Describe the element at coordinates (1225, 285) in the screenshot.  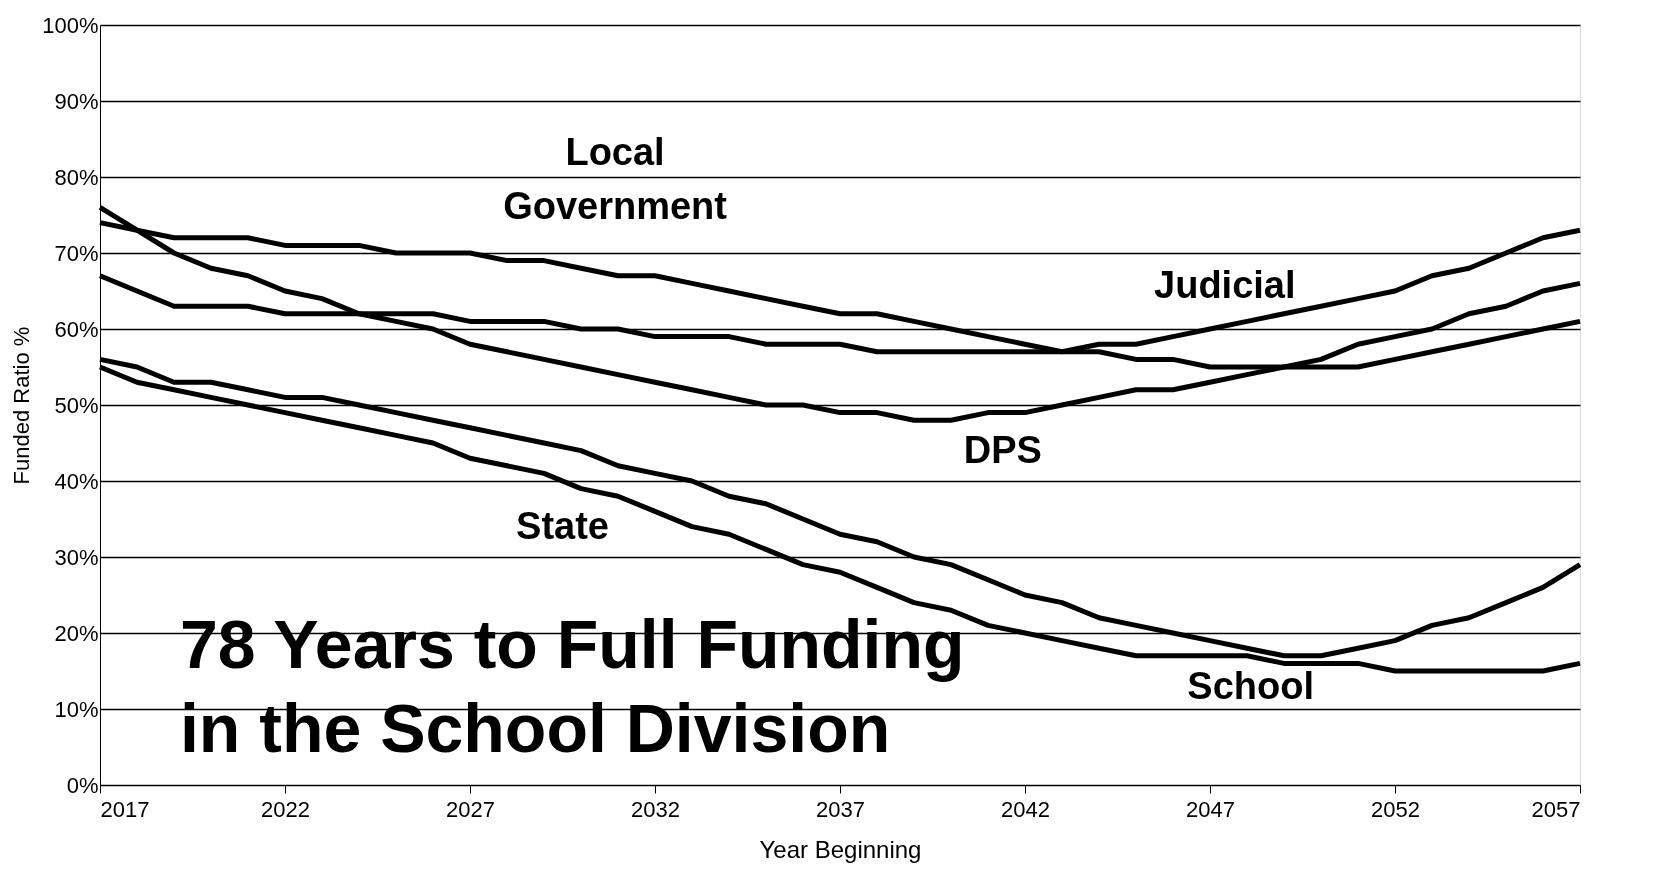
I see `annotation: Judicial` at that location.